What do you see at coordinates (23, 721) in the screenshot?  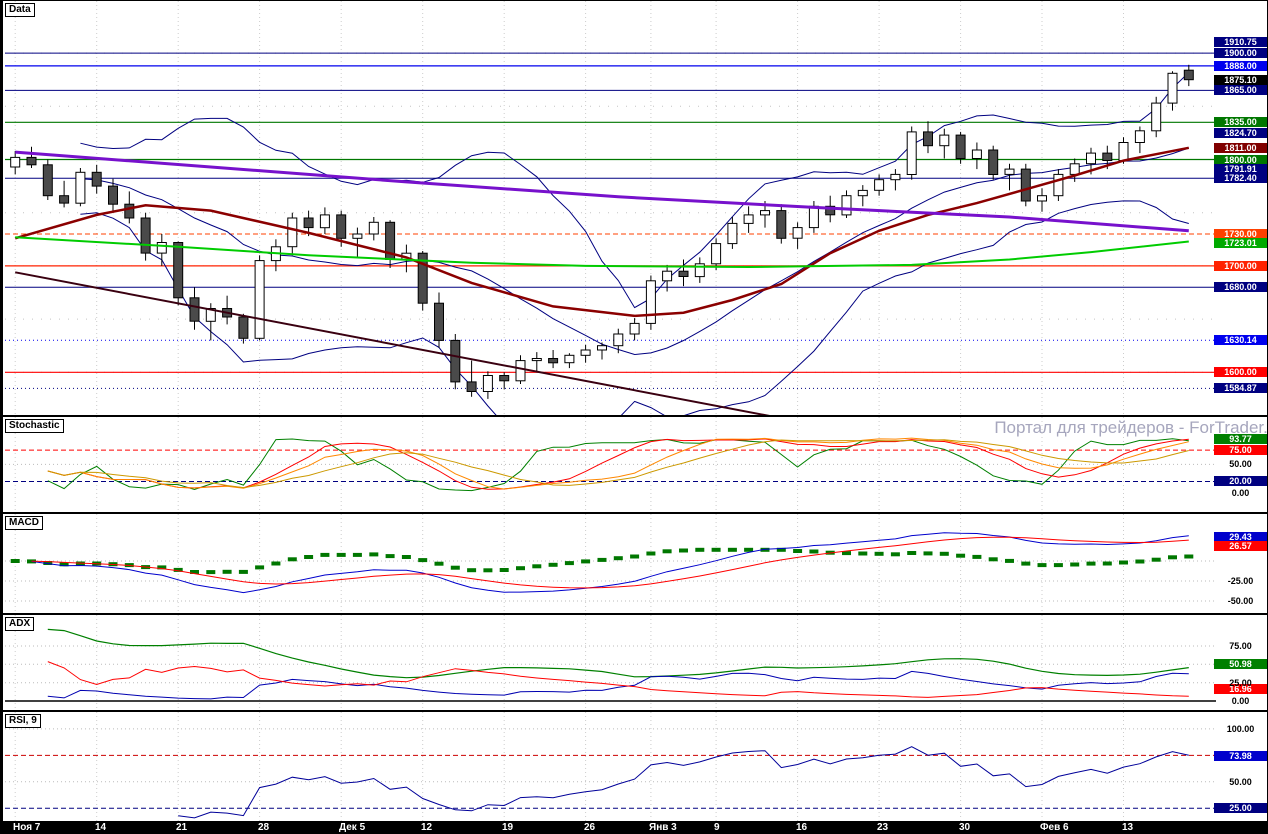 I see `panel-label-rsi: RSI, 9` at bounding box center [23, 721].